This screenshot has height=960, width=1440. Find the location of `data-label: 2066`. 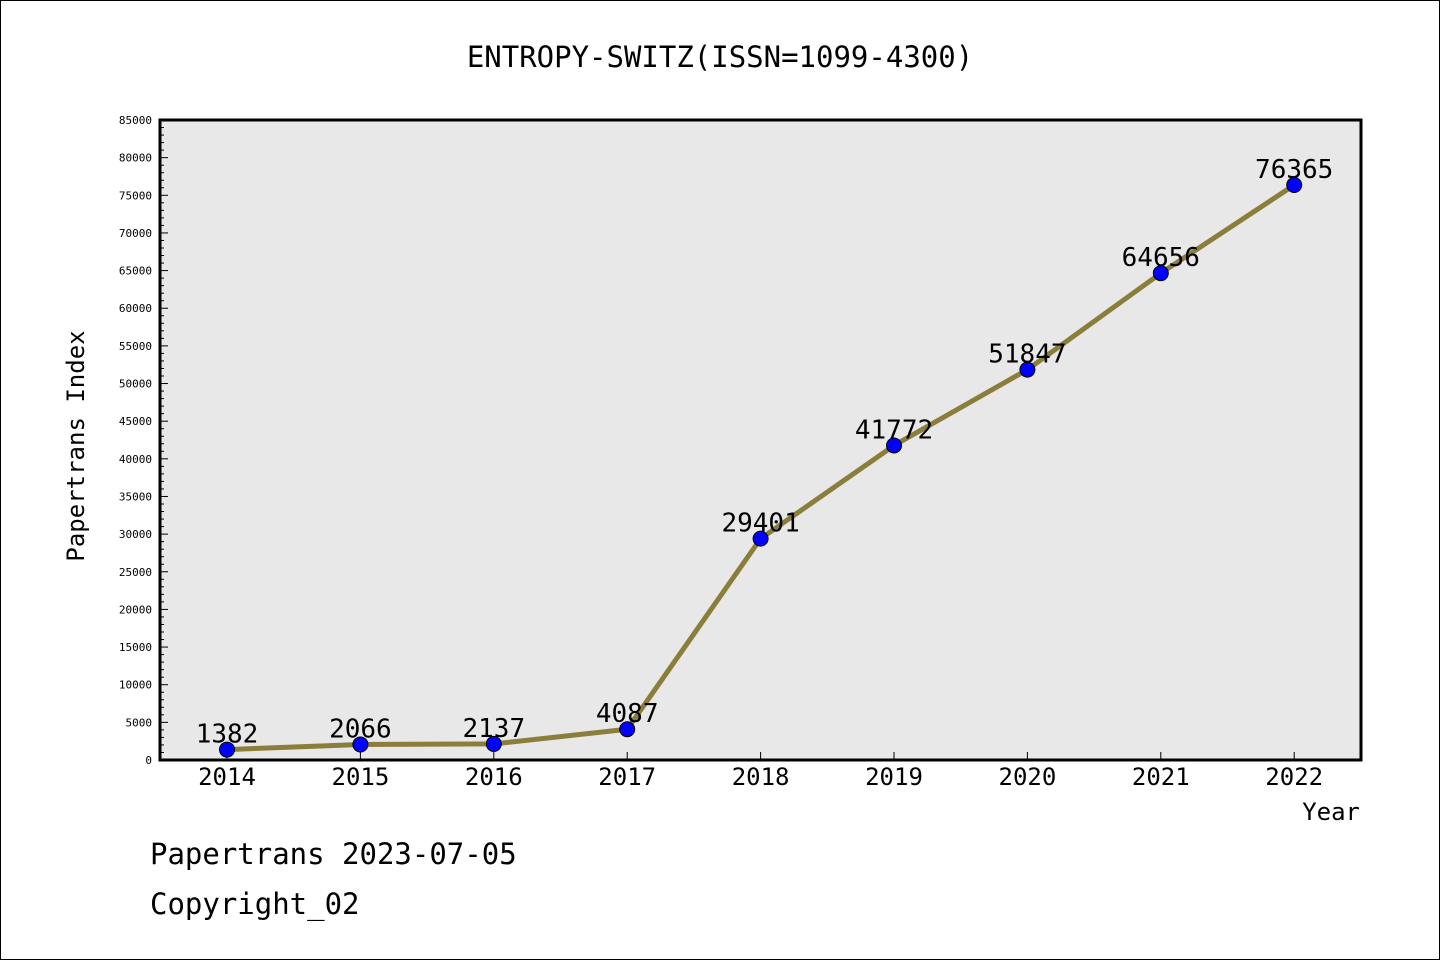

data-label: 2066 is located at coordinates (360, 729).